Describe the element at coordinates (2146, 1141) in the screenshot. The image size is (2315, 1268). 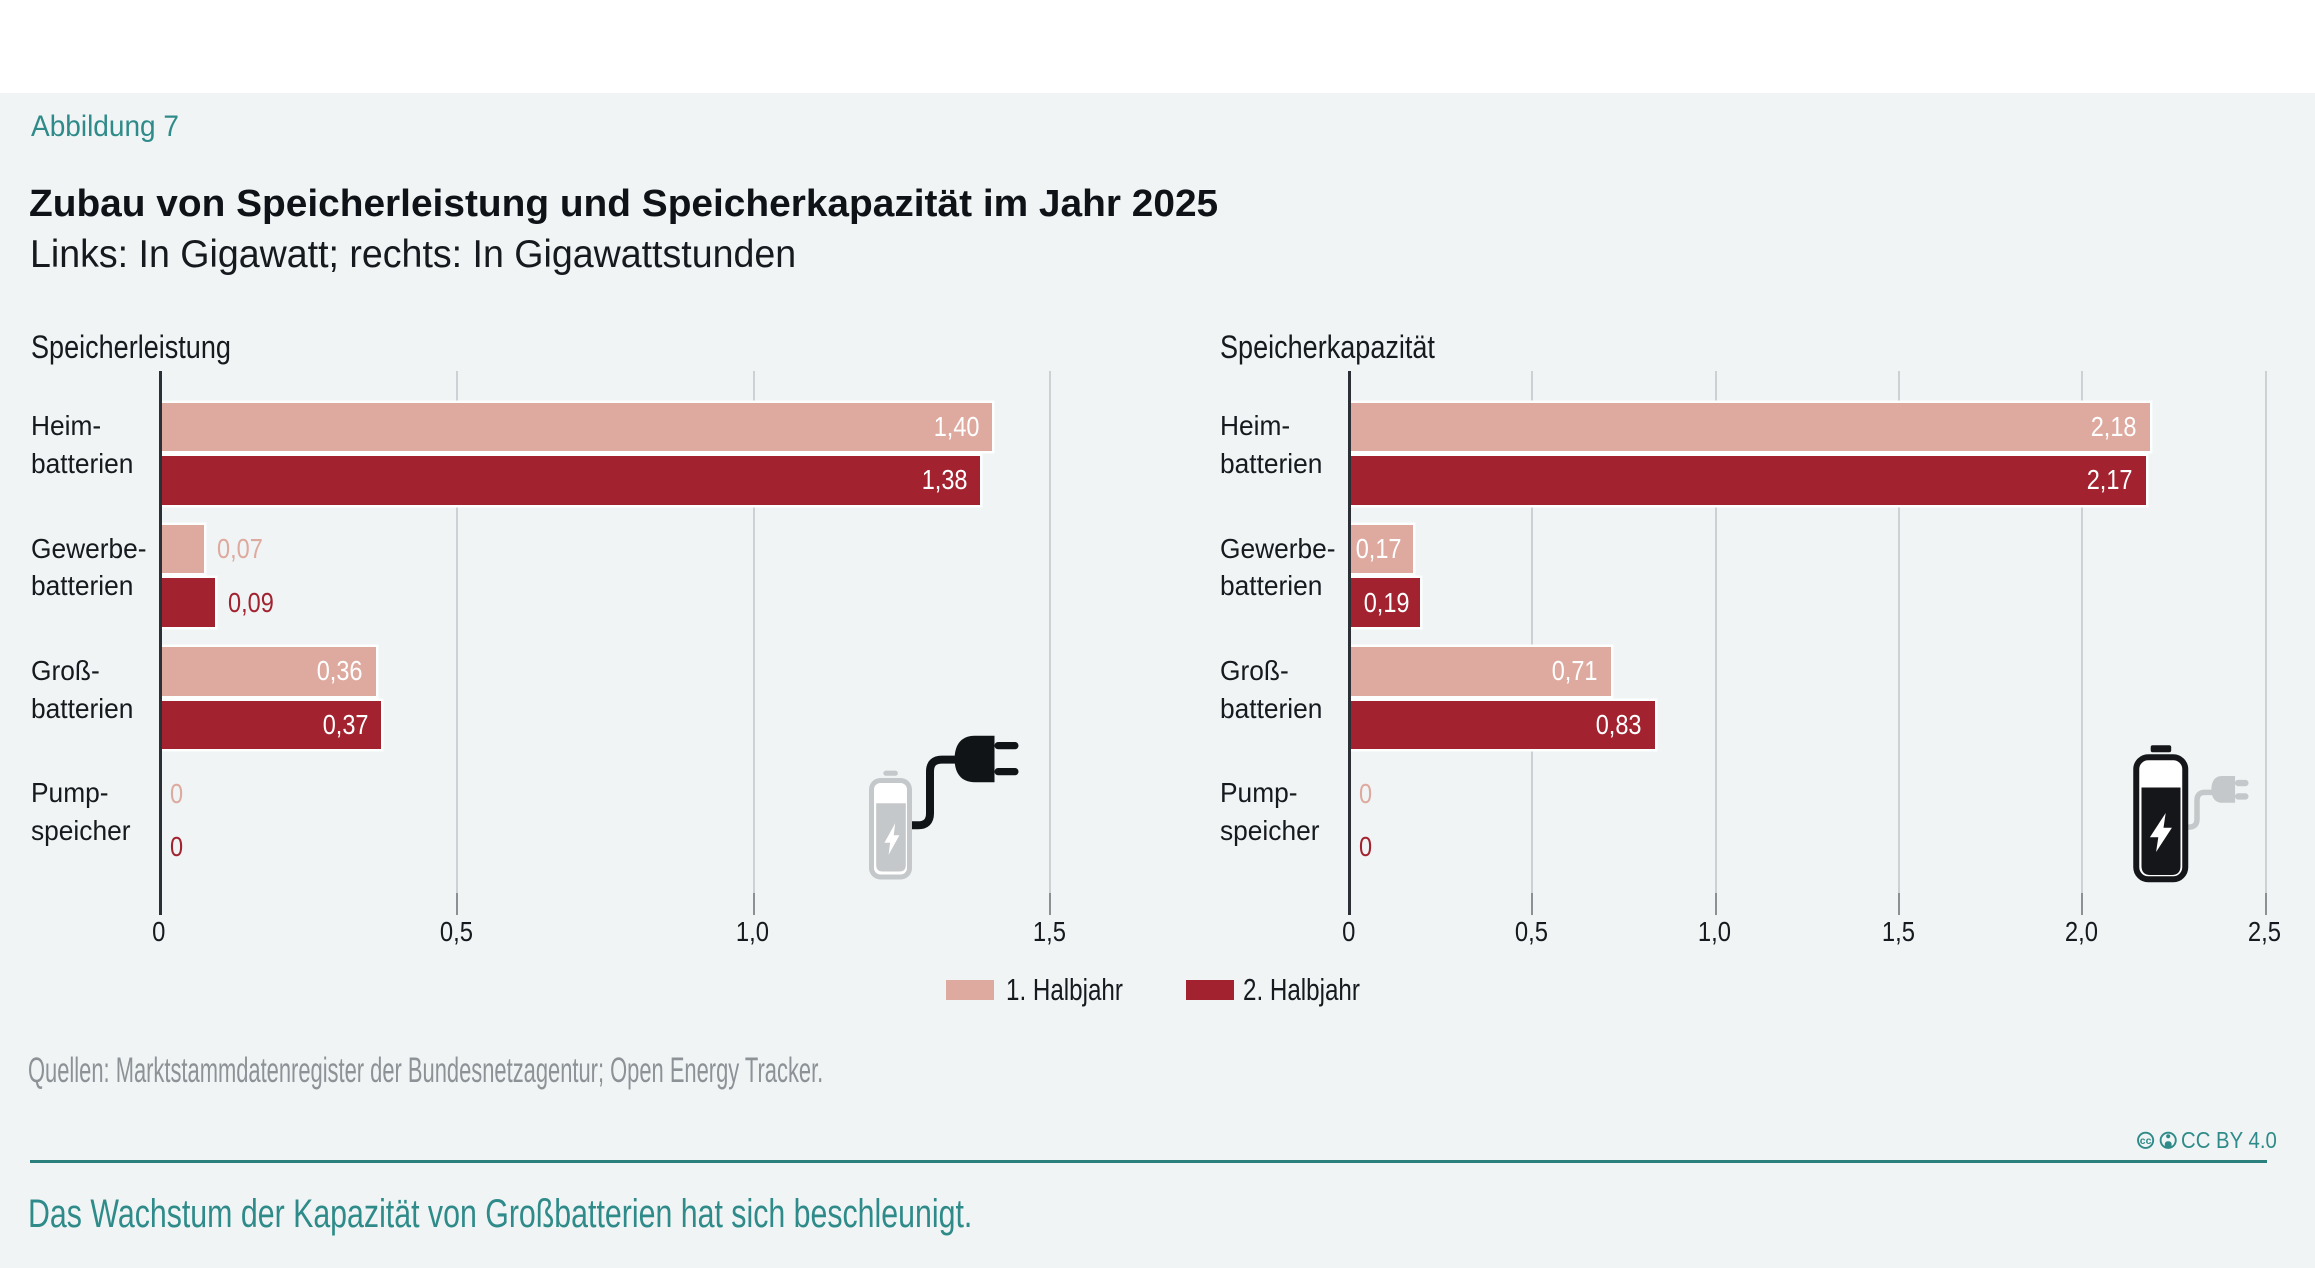
I see `svg-text: cc` at that location.